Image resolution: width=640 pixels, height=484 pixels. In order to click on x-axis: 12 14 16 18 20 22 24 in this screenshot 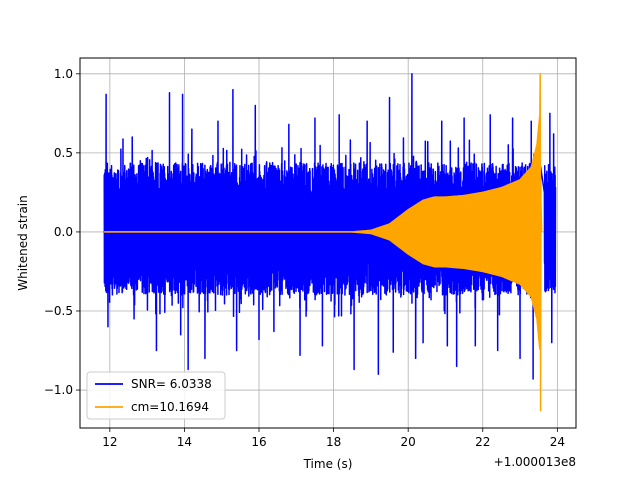, I will do `click(333, 438)`.